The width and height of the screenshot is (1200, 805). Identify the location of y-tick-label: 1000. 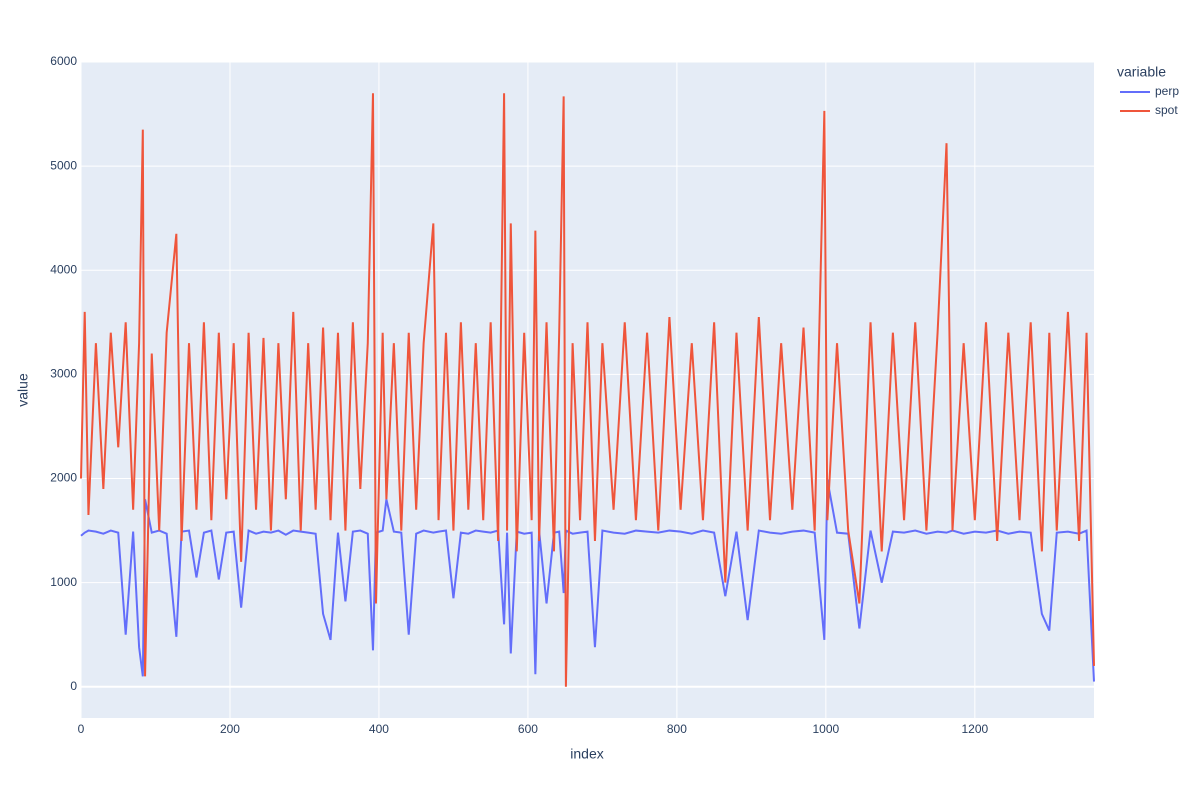
(63, 582).